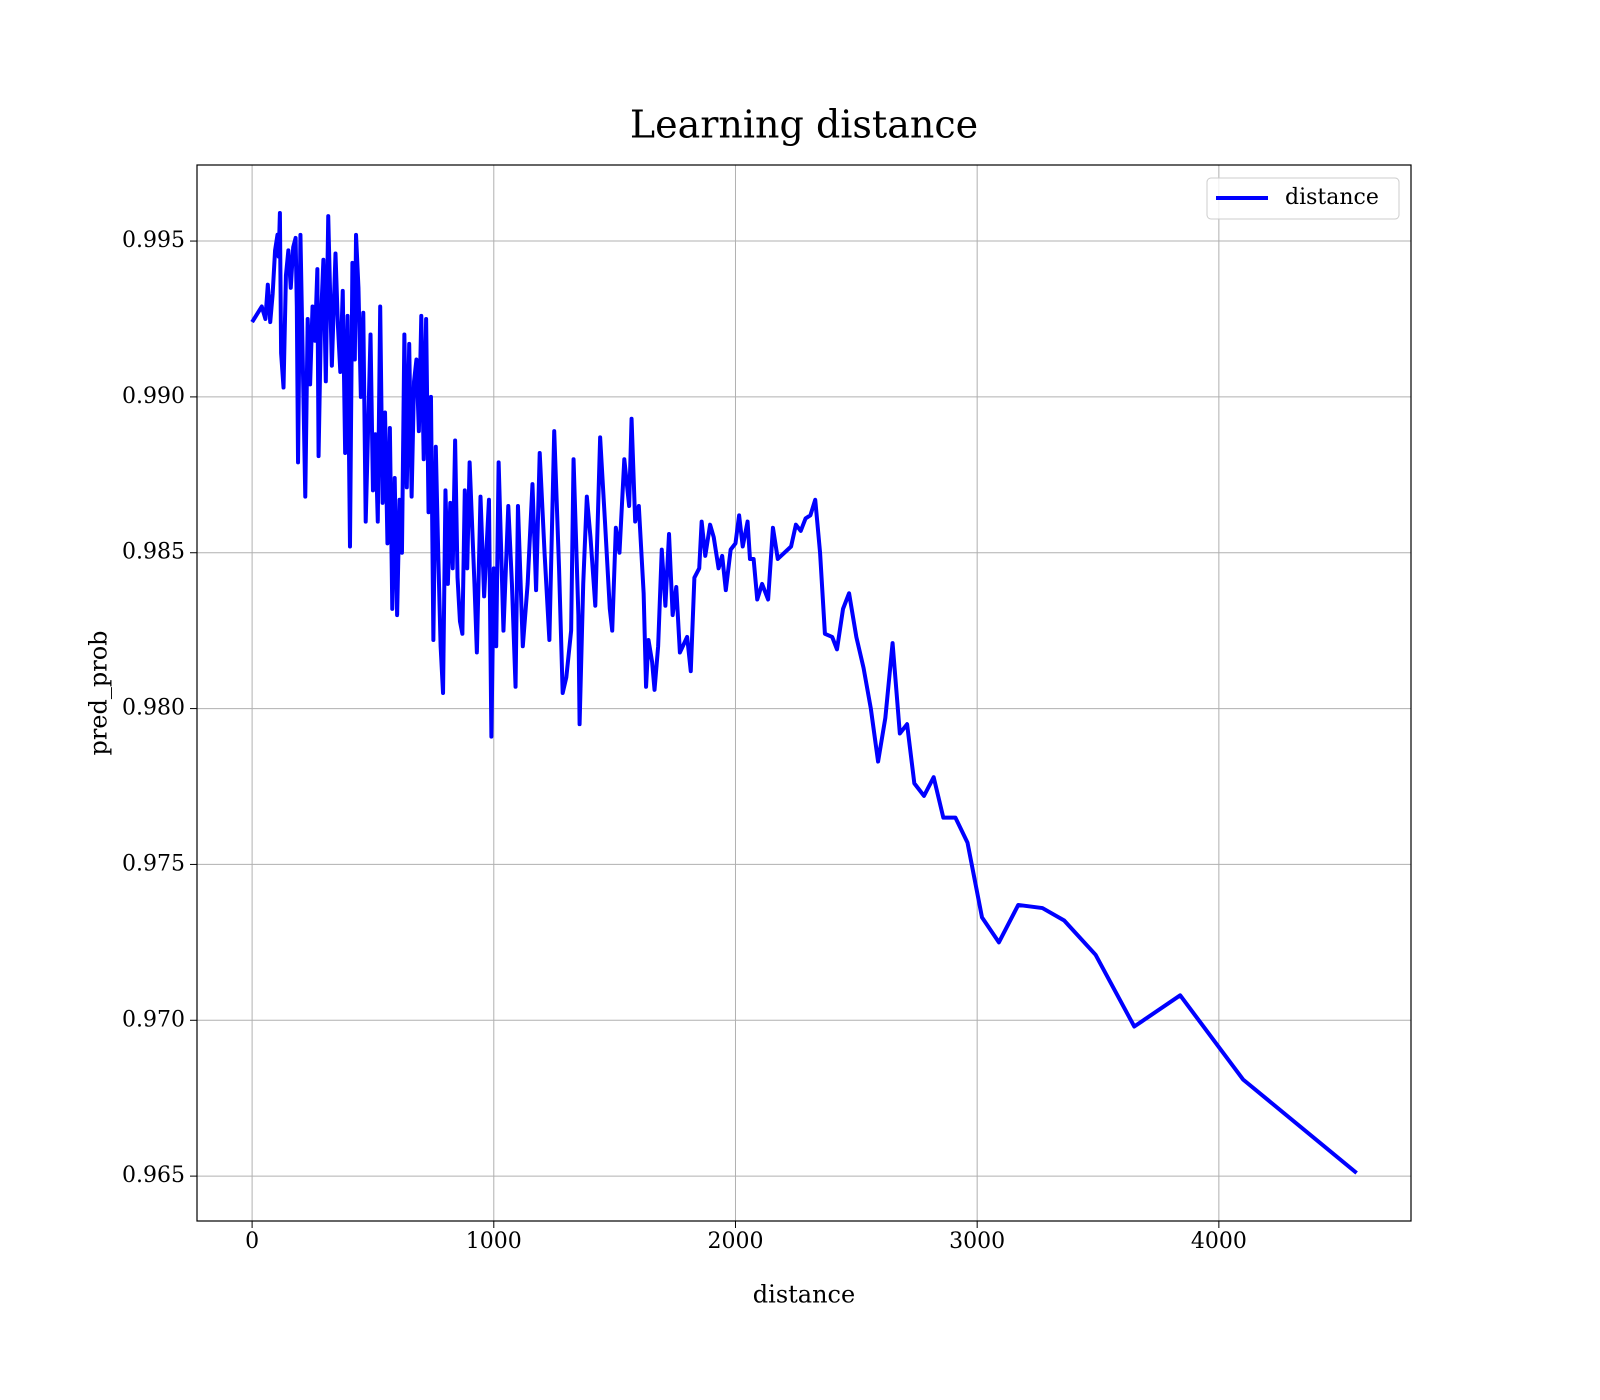 The width and height of the screenshot is (1600, 1400). What do you see at coordinates (153, 863) in the screenshot?
I see `y-tick-label: 0.975` at bounding box center [153, 863].